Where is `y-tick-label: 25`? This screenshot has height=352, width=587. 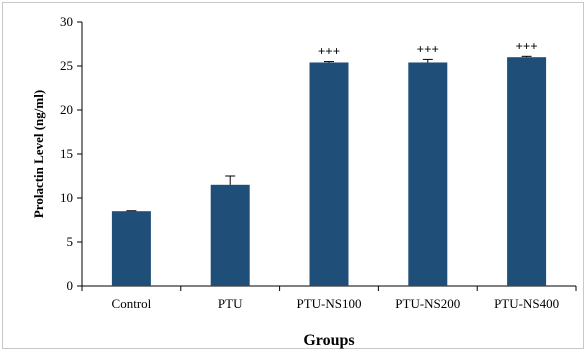
y-tick-label: 25 is located at coordinates (66, 65).